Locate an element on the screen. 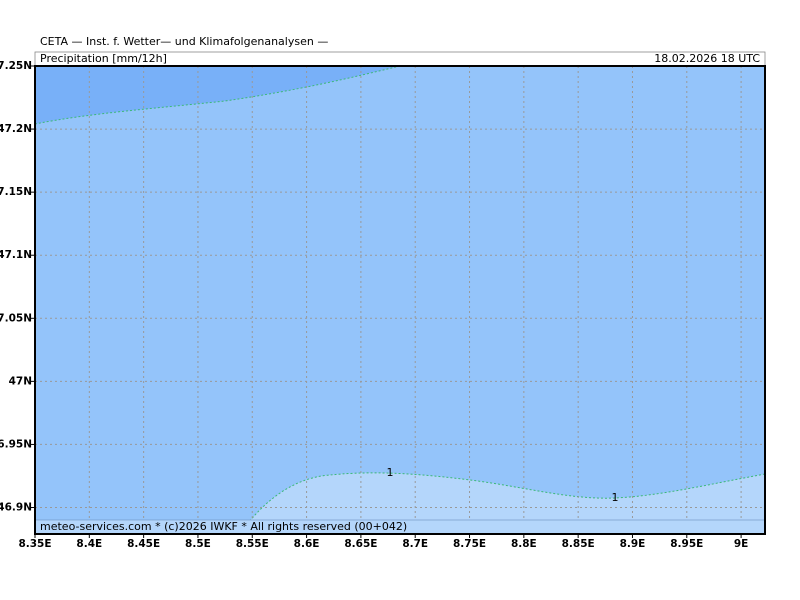 Image resolution: width=800 pixels, height=600 pixels. y-tick-label: 47.15N is located at coordinates (16, 192).